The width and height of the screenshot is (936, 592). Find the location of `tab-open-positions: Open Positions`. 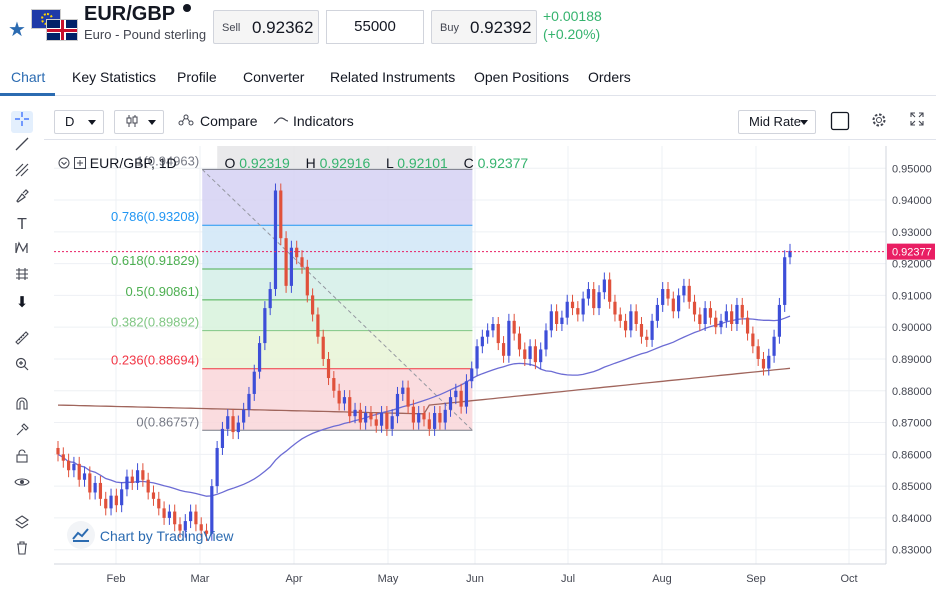

tab-open-positions: Open Positions is located at coordinates (521, 77).